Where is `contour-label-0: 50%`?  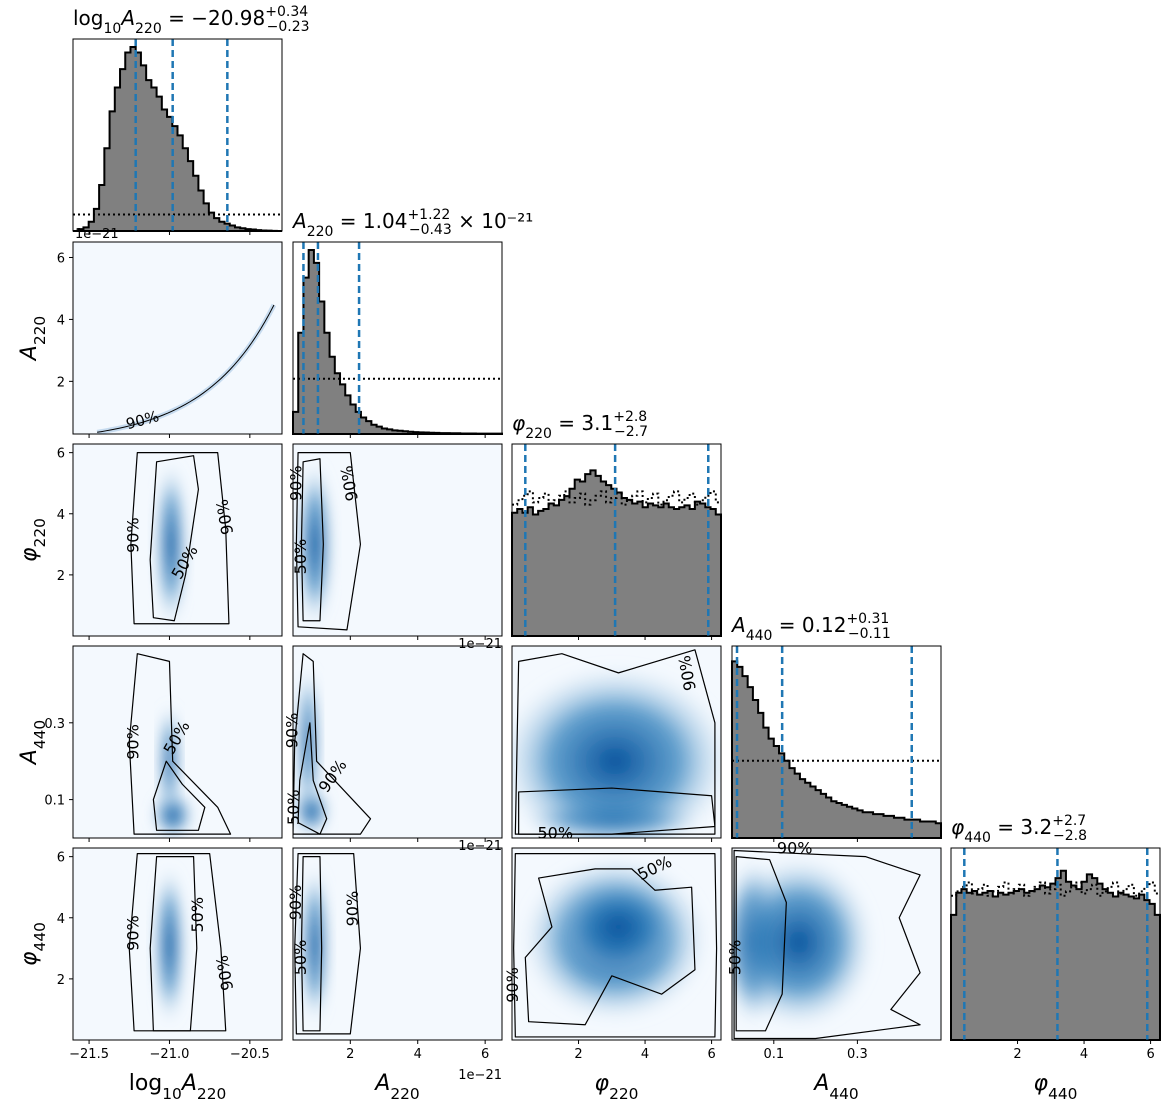 contour-label-0: 50% is located at coordinates (555, 833).